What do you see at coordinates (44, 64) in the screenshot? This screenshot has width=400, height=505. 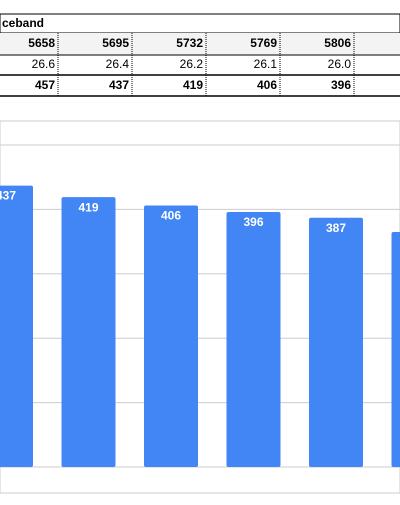 I see `table-cell: 26.6` at bounding box center [44, 64].